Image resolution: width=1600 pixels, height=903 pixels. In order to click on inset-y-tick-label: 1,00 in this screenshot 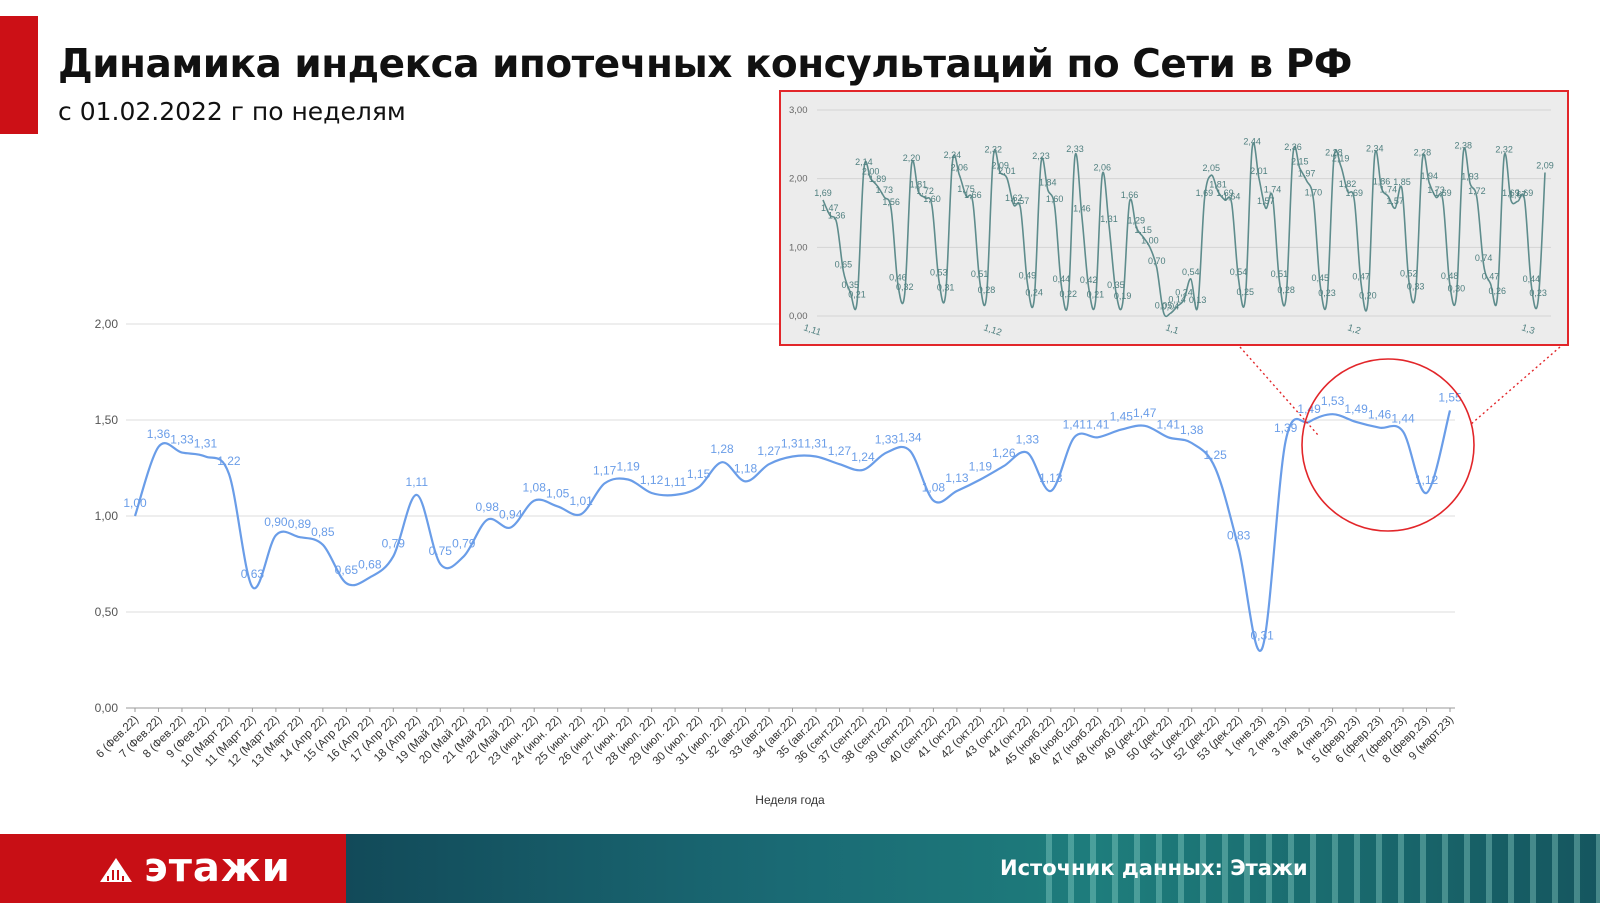, I will do `click(798, 247)`.